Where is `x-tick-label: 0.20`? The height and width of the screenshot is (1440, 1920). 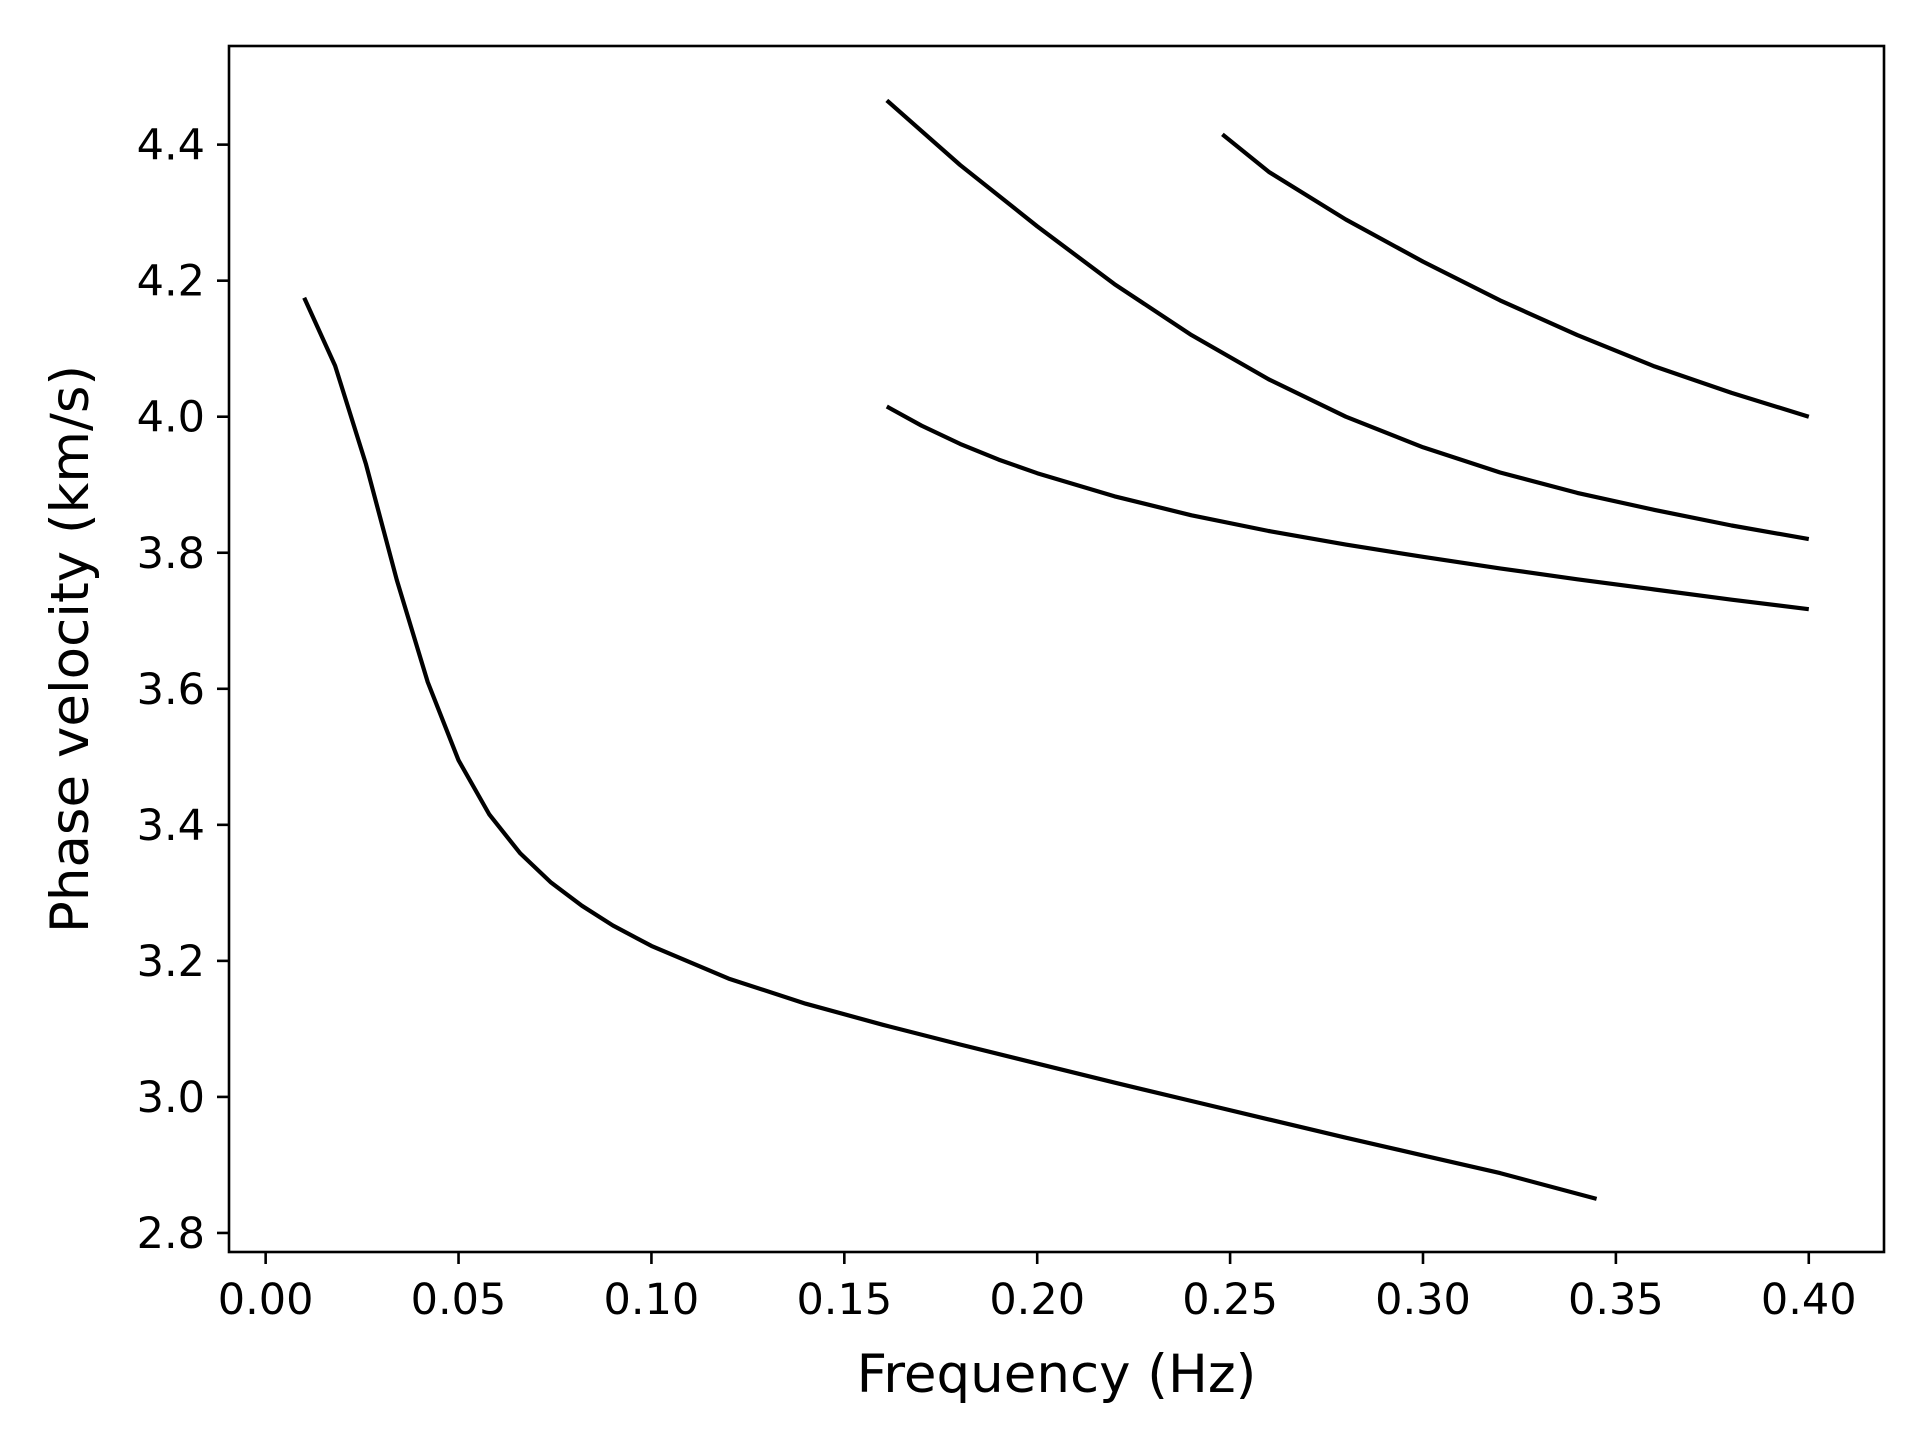
x-tick-label: 0.20 is located at coordinates (1037, 1300).